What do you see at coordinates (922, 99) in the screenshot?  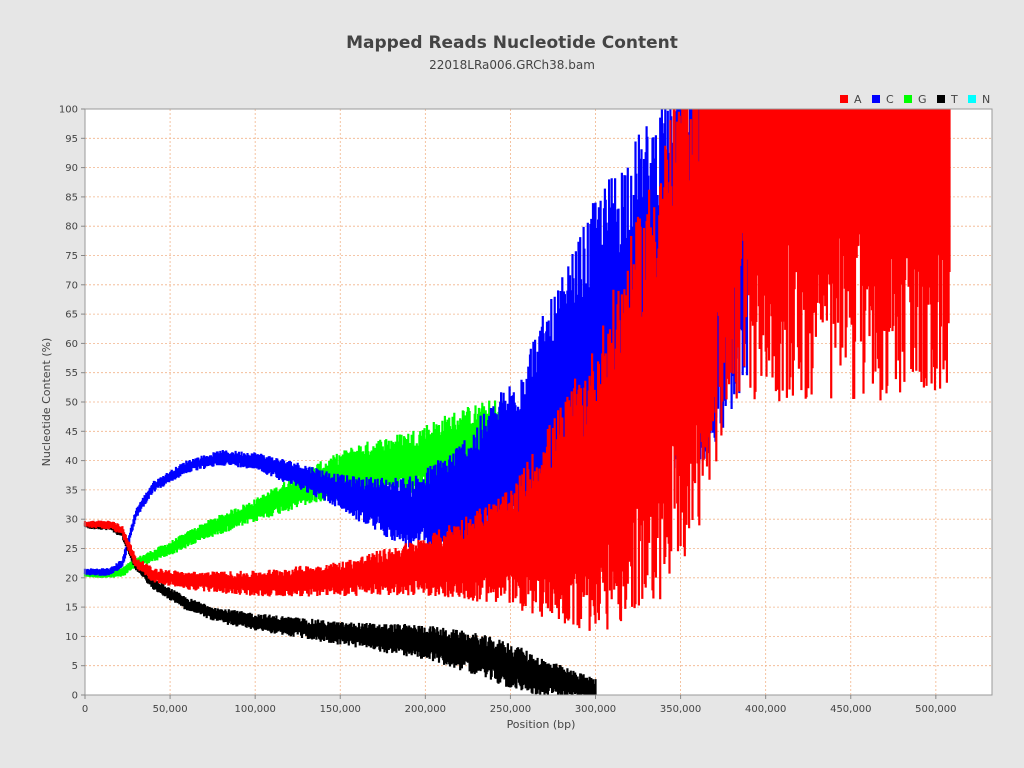 I see `legend-label-g: G` at bounding box center [922, 99].